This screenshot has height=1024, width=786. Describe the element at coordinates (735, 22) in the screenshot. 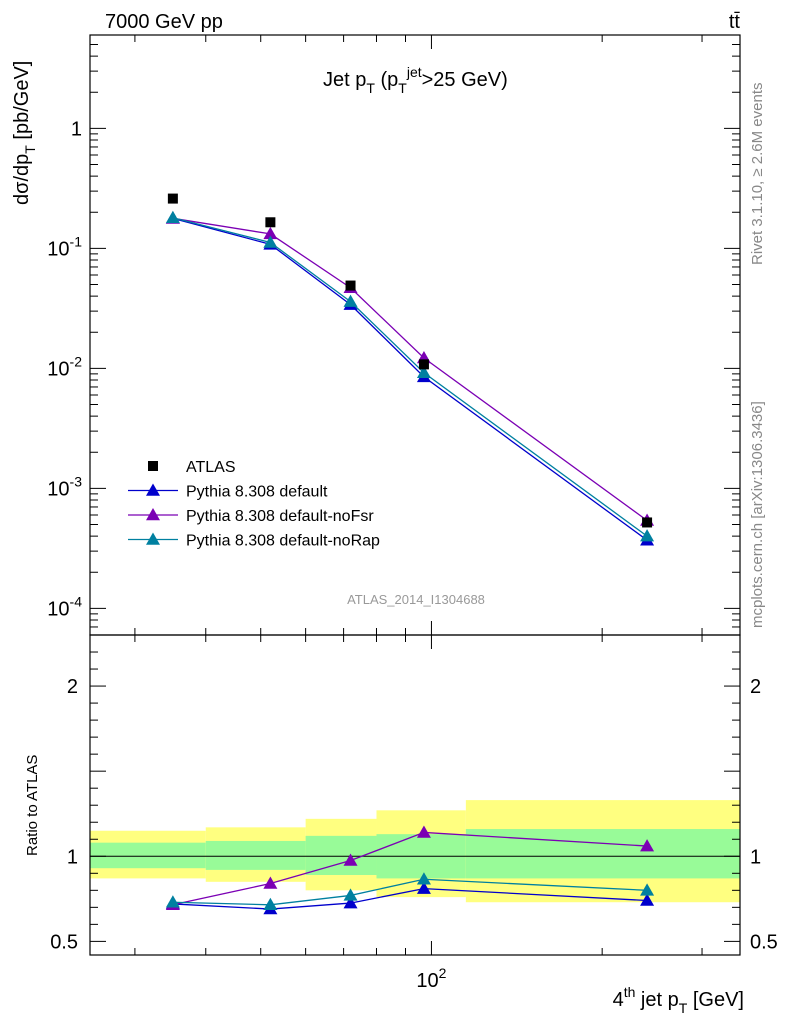

I see `process-label: tt̄` at that location.